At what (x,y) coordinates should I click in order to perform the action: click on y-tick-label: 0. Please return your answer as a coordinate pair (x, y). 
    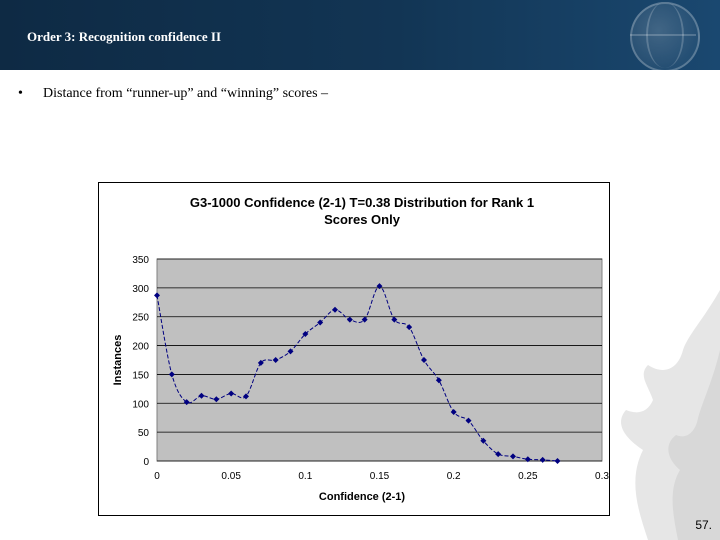
    Looking at the image, I should click on (146, 462).